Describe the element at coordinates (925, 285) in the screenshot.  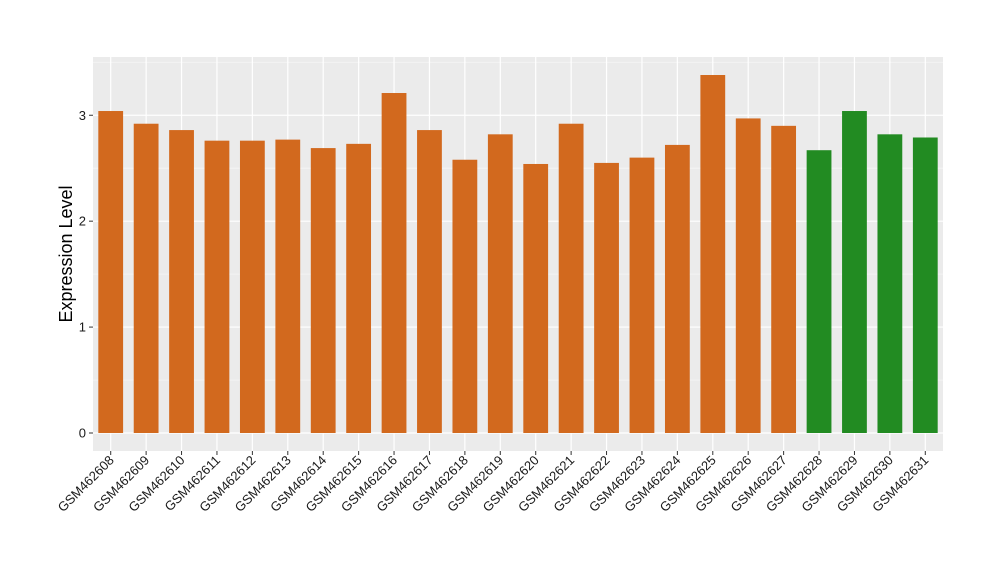
I see `bar-gsm462631` at that location.